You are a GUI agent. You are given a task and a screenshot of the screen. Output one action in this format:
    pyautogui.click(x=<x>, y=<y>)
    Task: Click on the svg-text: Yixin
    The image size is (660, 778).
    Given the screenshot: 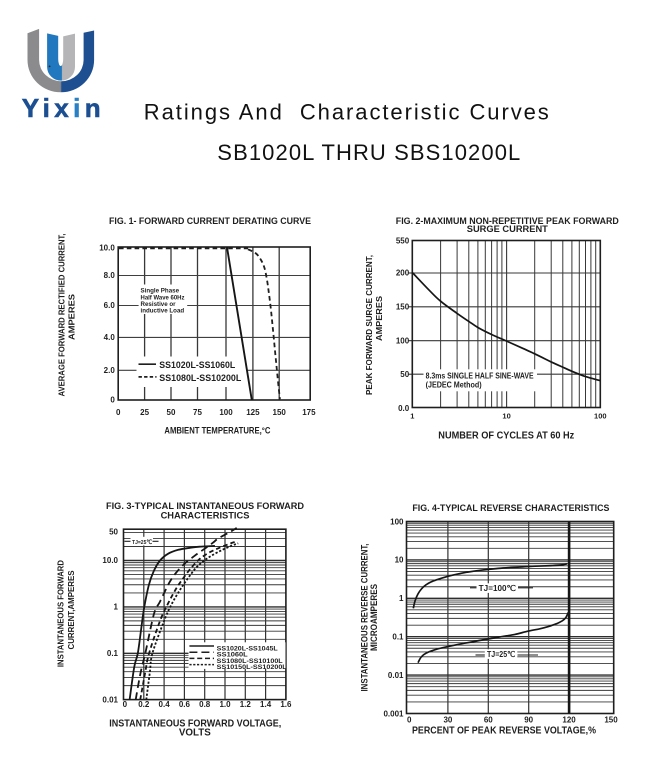 What is the action you would take?
    pyautogui.click(x=63, y=108)
    